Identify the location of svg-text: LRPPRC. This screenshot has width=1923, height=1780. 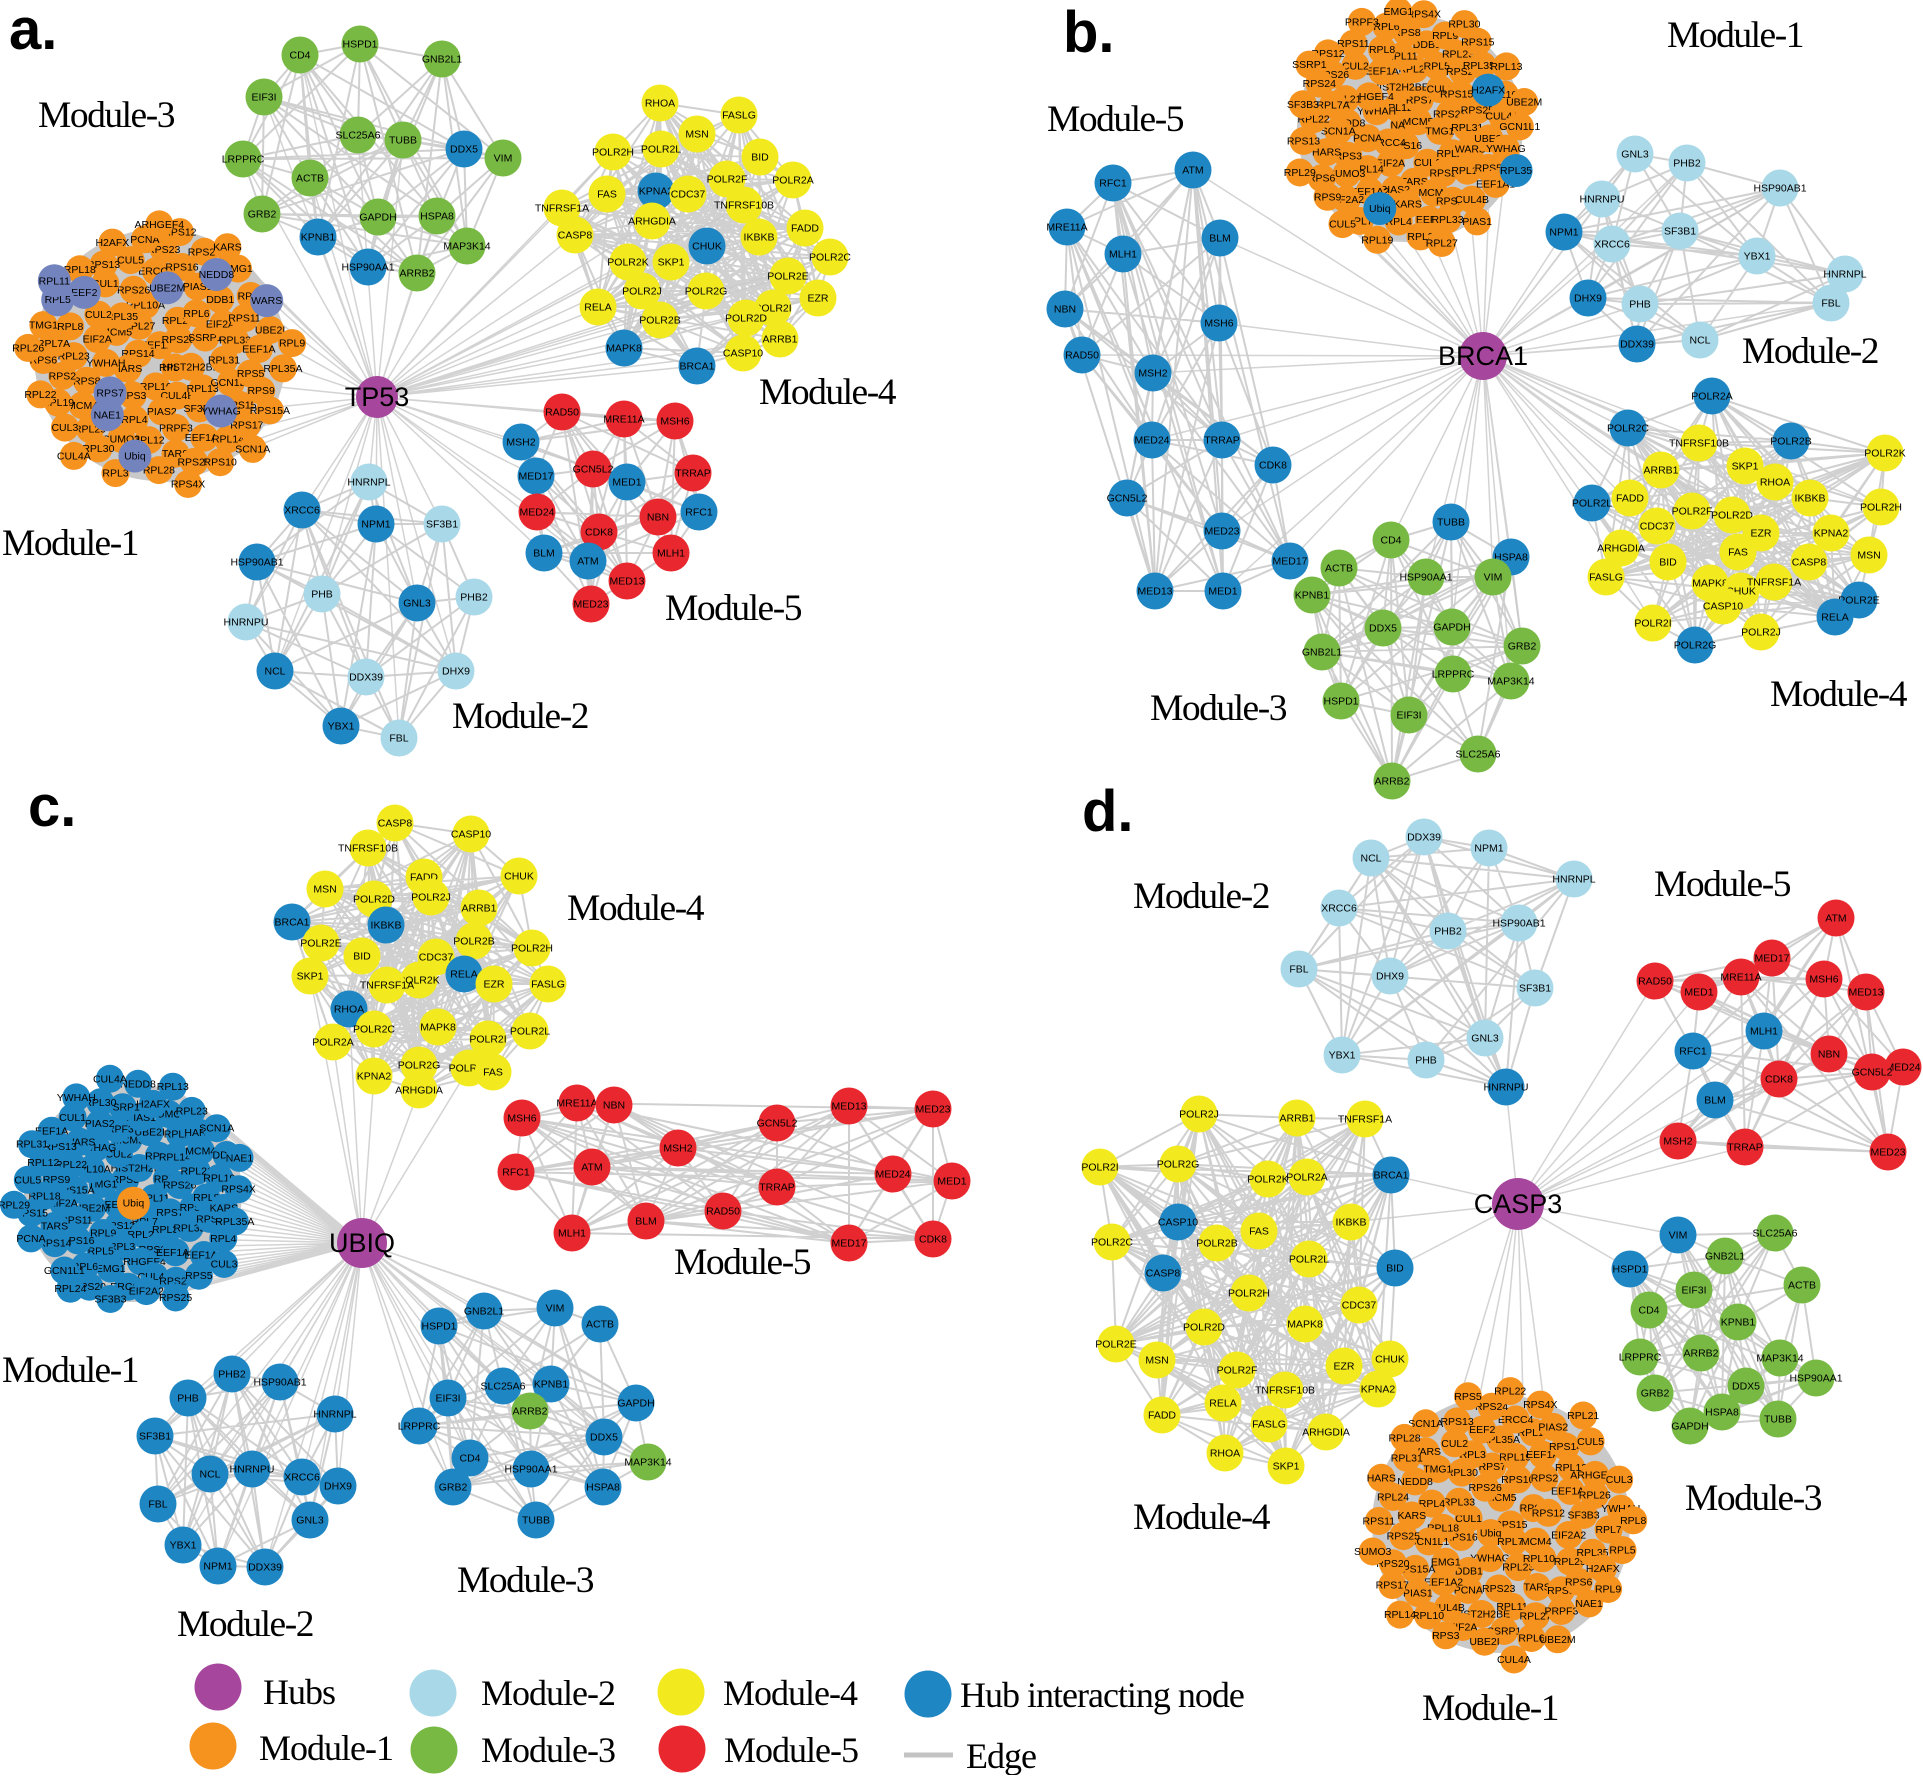
(419, 1427).